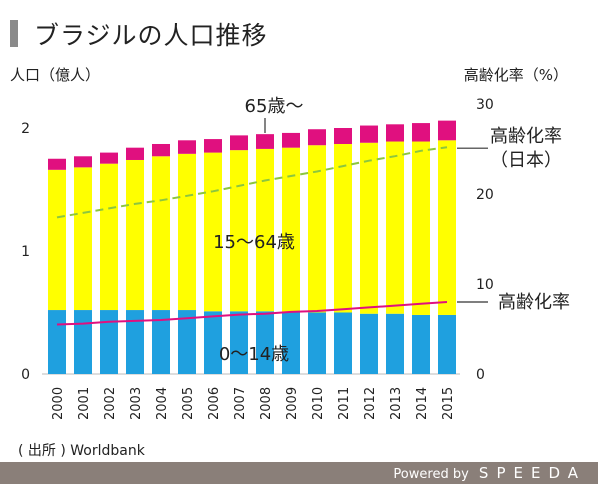  What do you see at coordinates (252, 182) in the screenshot?
I see `line-aging-rate-japan` at bounding box center [252, 182].